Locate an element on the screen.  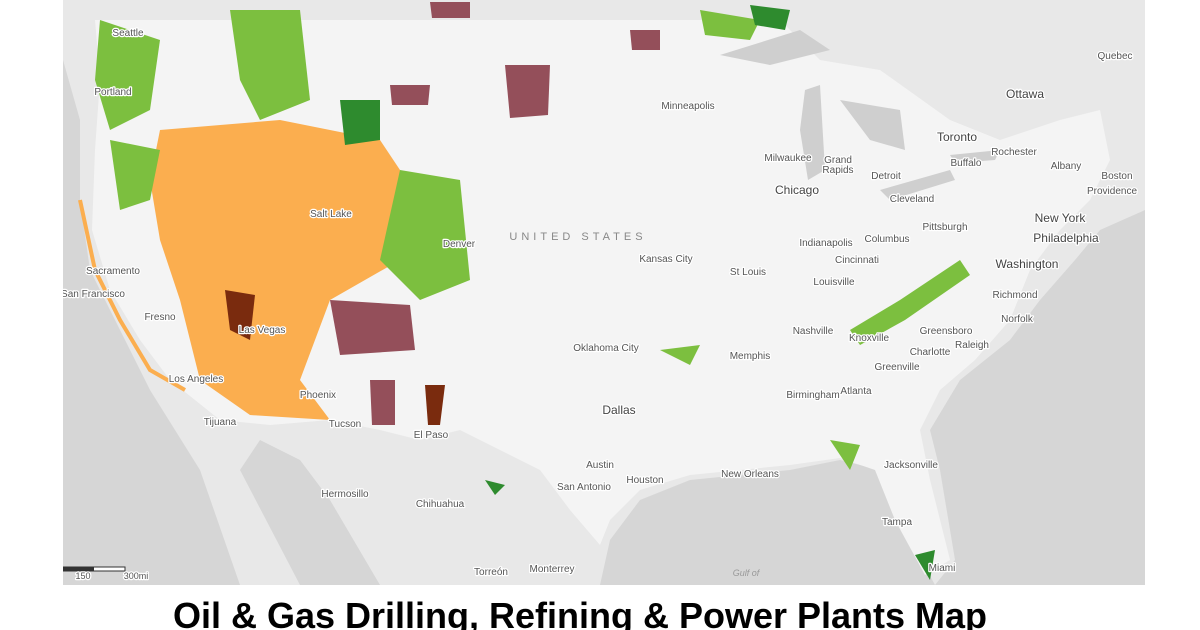
city-label: Dallas is located at coordinates (618, 410).